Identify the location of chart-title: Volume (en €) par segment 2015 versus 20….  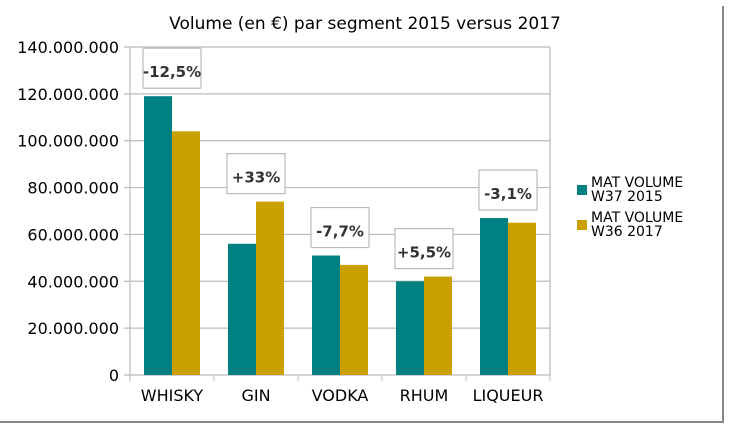
(365, 24).